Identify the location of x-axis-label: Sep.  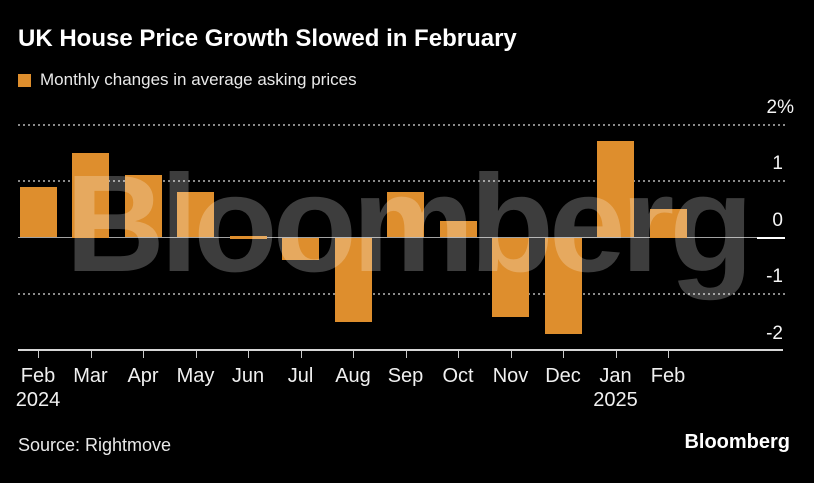
(405, 376).